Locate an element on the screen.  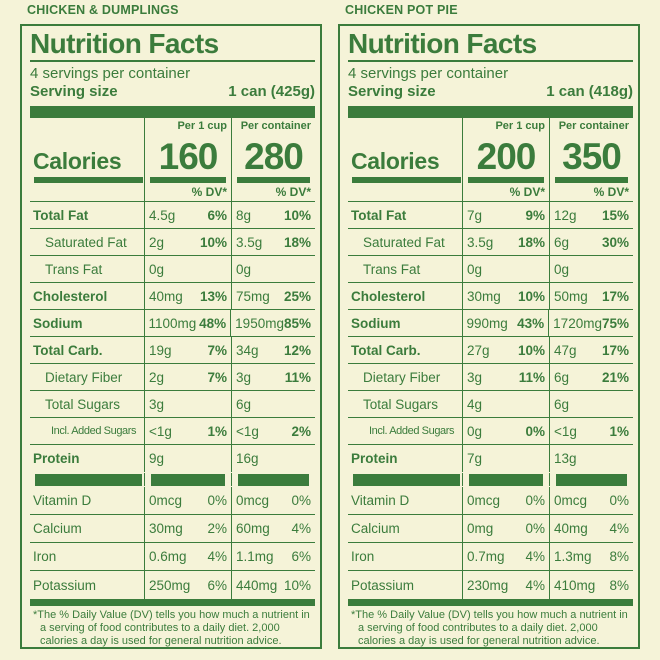
per-cup-cell: 7g 9% is located at coordinates (505, 215).